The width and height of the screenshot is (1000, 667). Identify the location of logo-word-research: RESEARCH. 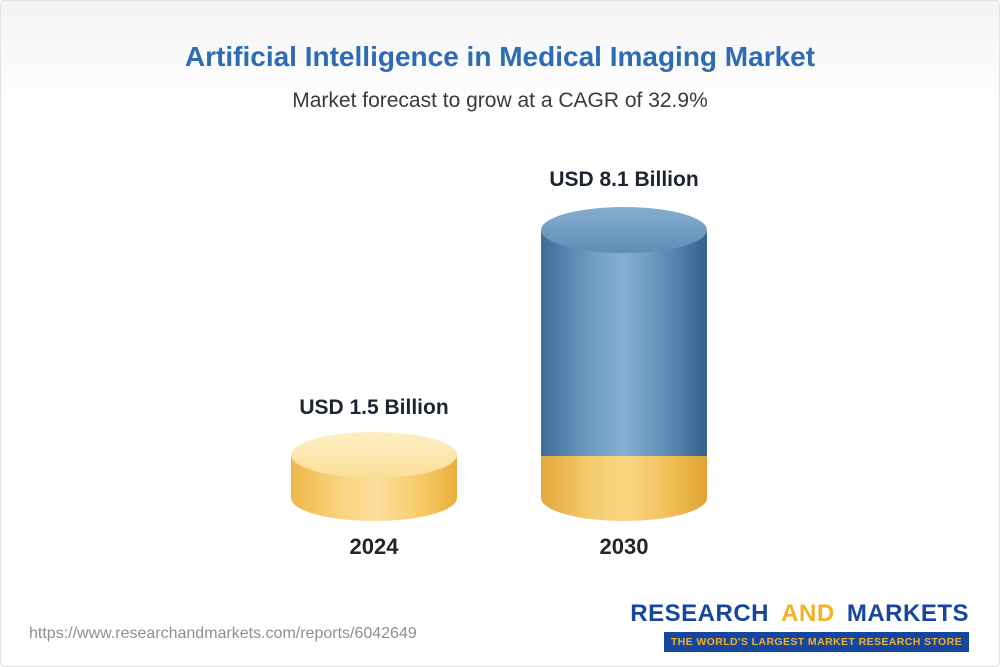
(699, 613).